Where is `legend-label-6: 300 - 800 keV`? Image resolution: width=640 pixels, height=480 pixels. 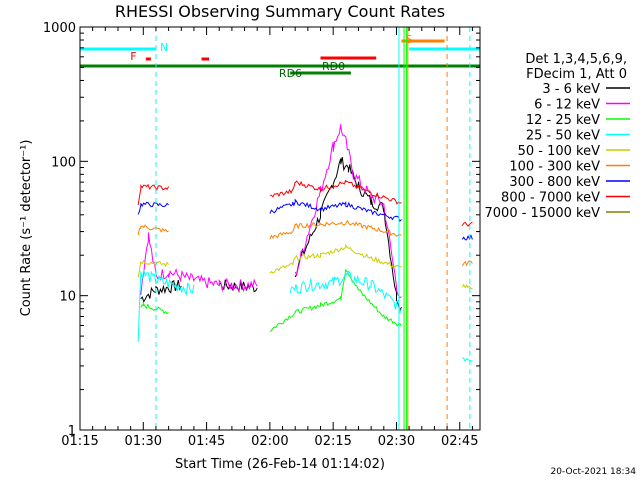
legend-label-6: 300 - 800 keV is located at coordinates (554, 182).